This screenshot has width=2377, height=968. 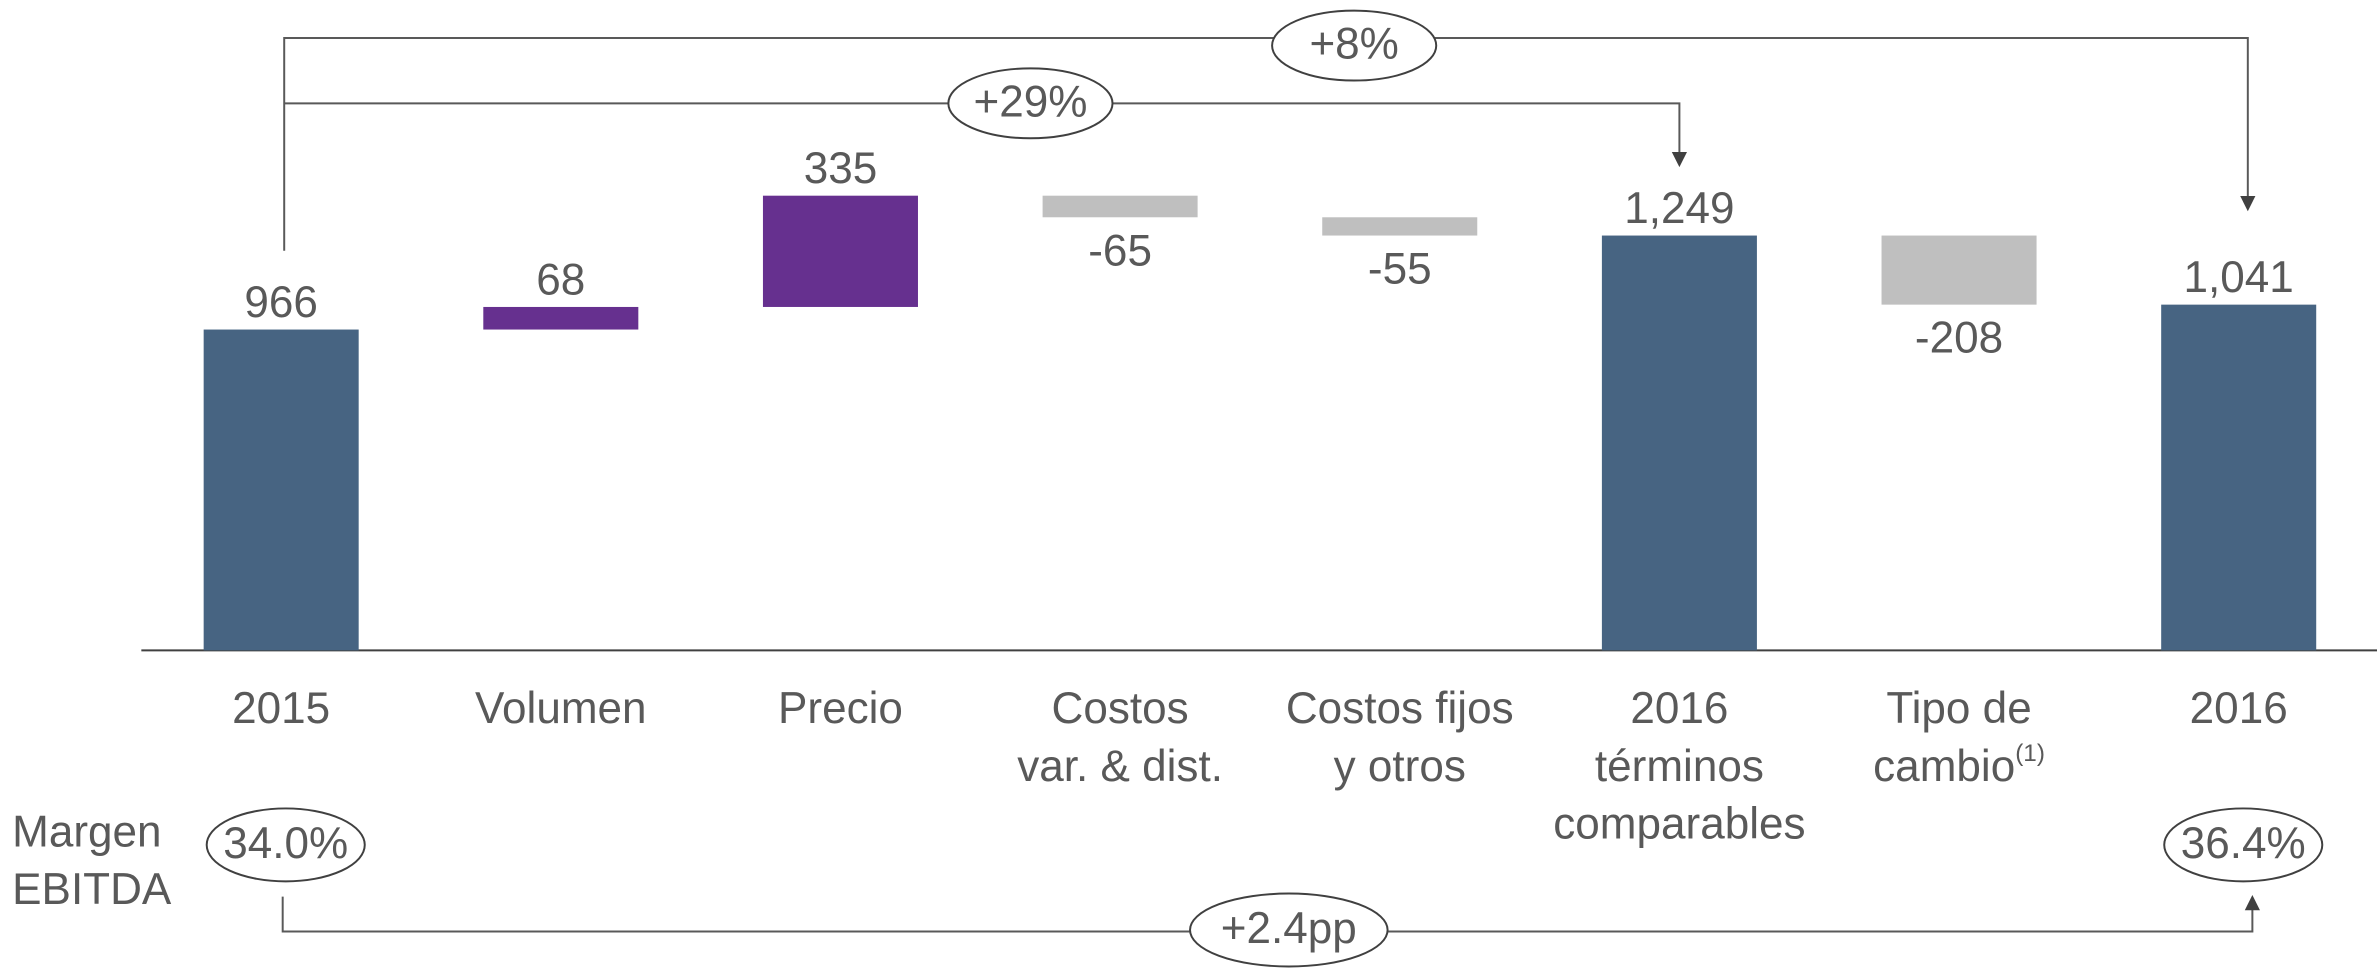 What do you see at coordinates (560, 279) in the screenshot?
I see `value-label: 68` at bounding box center [560, 279].